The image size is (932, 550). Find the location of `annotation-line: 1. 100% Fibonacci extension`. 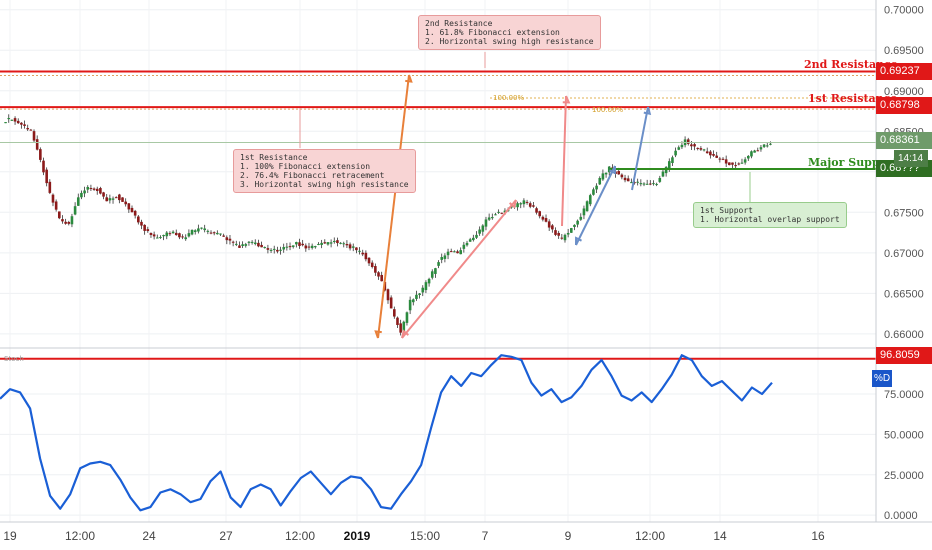

annotation-line: 1. 100% Fibonacci extension is located at coordinates (305, 166).